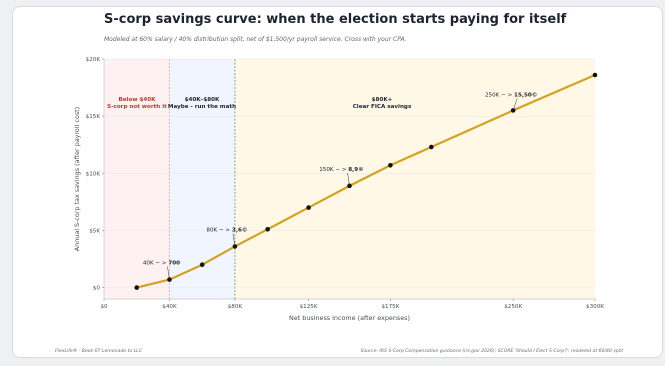 Image resolution: width=665 pixels, height=366 pixels. I want to click on annotation-prefix: 250K − >, so click(499, 95).